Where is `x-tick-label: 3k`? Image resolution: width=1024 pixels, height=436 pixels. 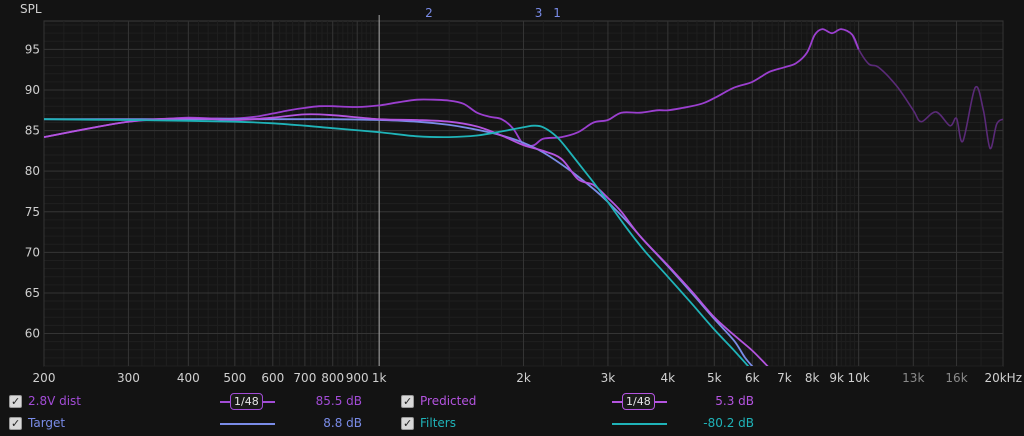 x-tick-label: 3k is located at coordinates (608, 378).